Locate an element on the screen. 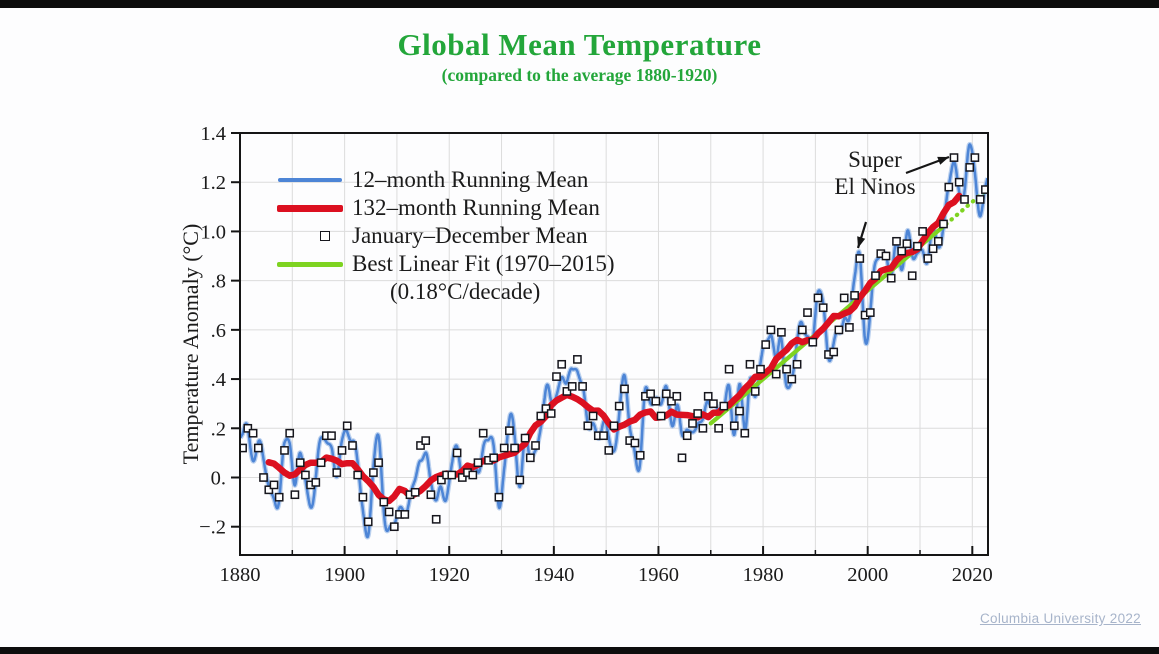 Image resolution: width=1159 pixels, height=654 pixels. credit-link: Columbia University 2022 is located at coordinates (1060, 618).